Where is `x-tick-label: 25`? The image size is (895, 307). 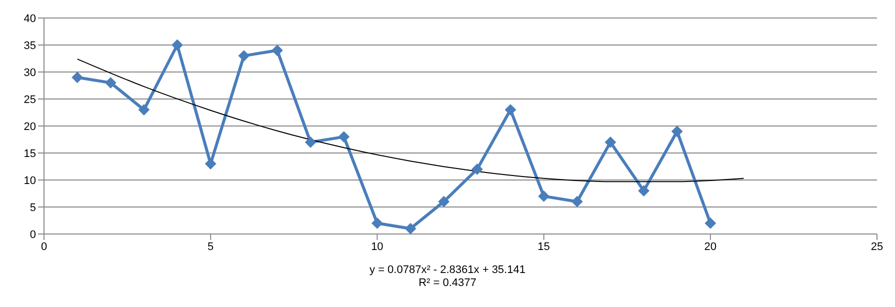
x-tick-label: 25 is located at coordinates (877, 246).